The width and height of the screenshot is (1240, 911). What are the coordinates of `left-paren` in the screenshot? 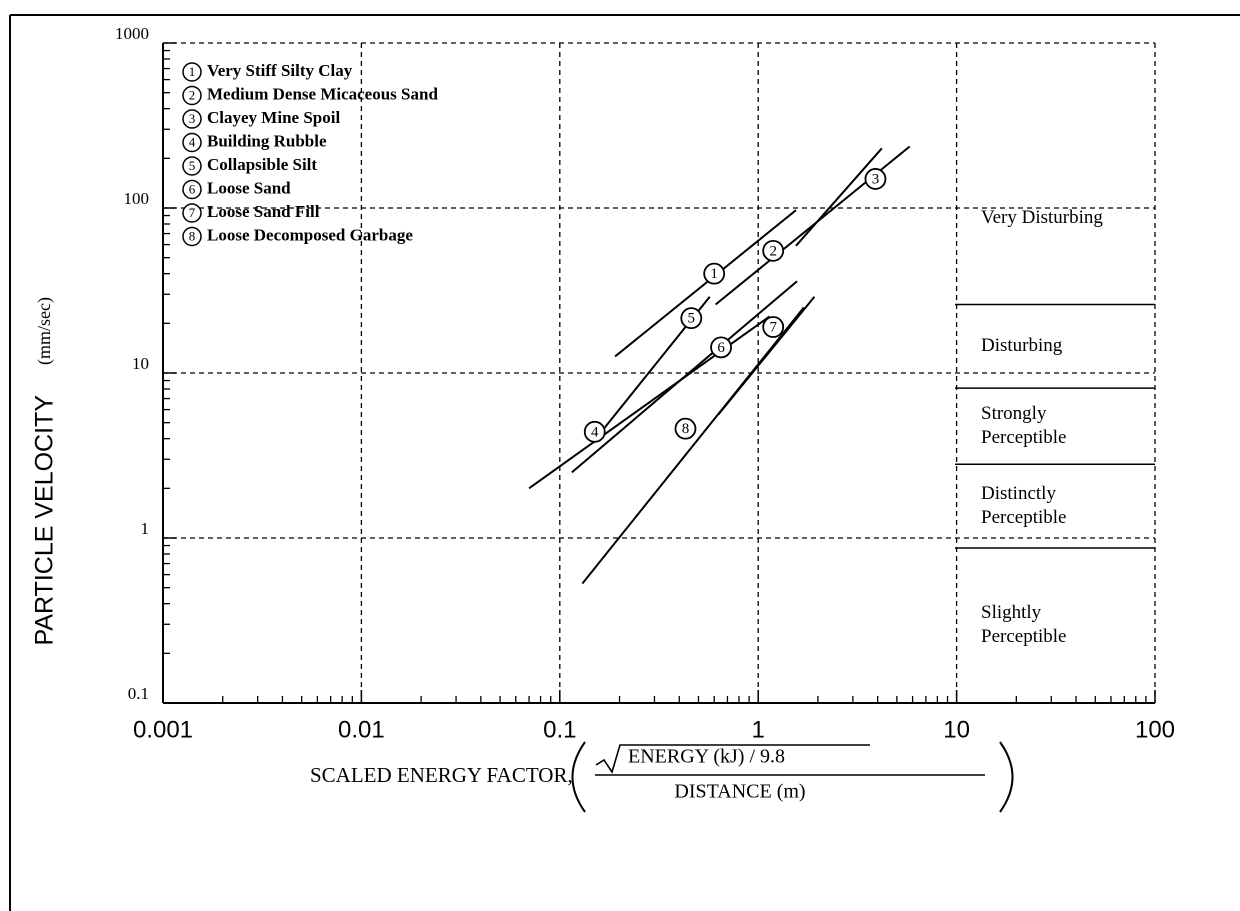 It's located at (578, 777).